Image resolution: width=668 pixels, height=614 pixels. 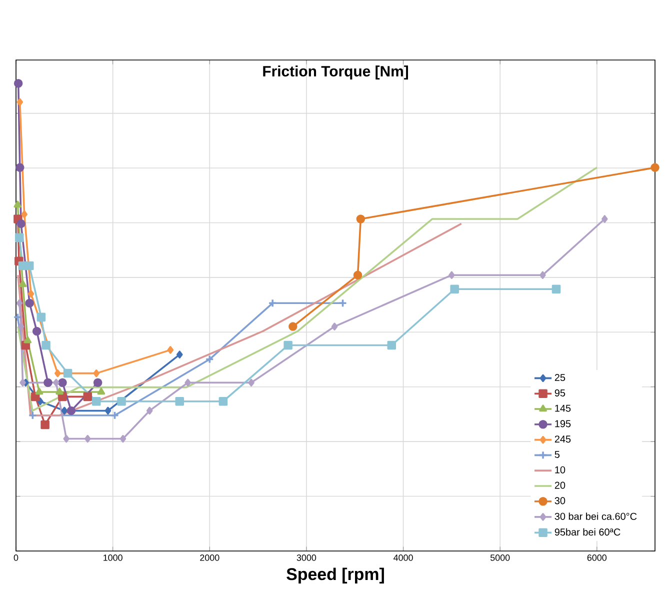 I want to click on x-tick-label: 5000, so click(x=500, y=557).